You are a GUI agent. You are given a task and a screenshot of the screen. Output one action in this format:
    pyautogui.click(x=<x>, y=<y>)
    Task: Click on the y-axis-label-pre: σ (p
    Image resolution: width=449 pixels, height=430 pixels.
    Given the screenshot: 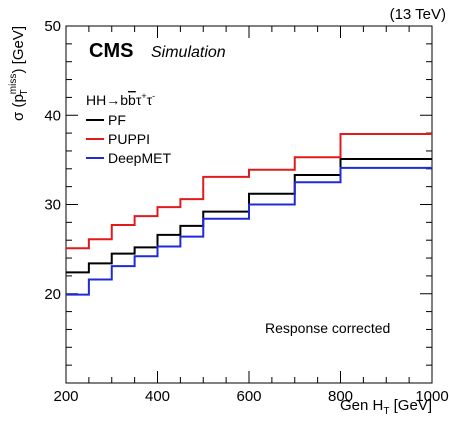 What is the action you would take?
    pyautogui.click(x=18, y=107)
    